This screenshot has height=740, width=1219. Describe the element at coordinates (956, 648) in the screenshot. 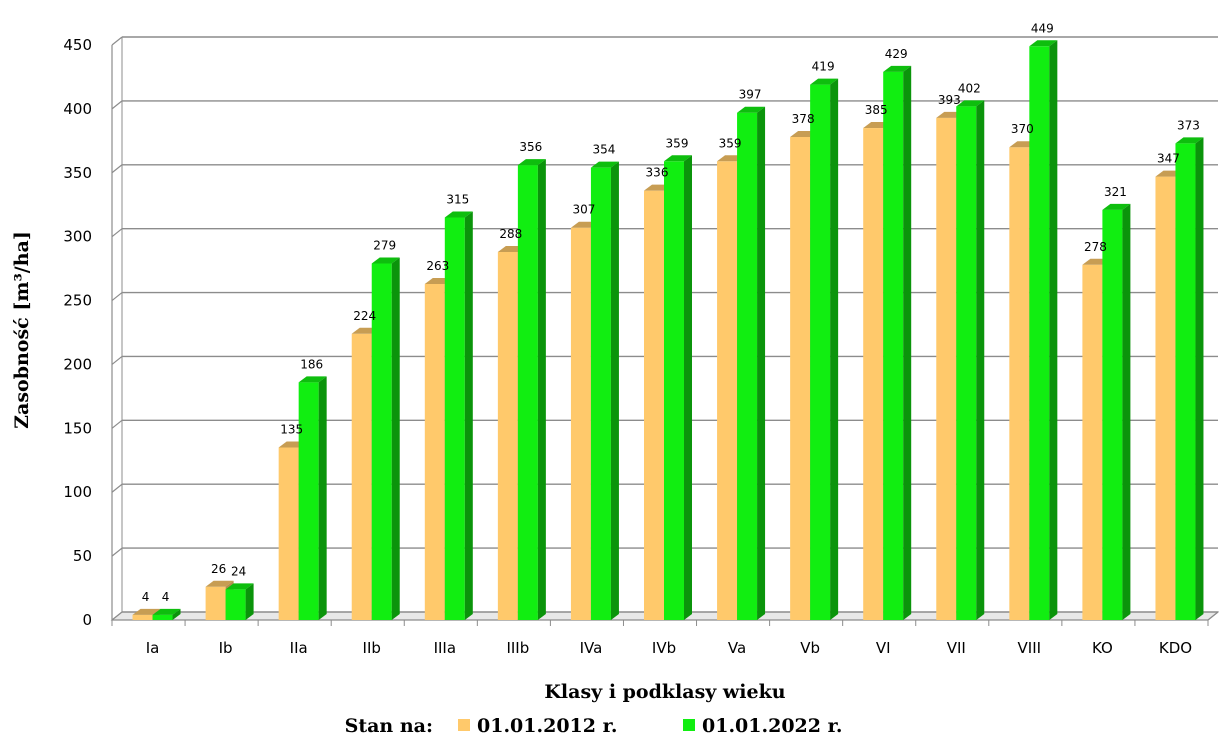

I see `x-tick-label: VII` at that location.